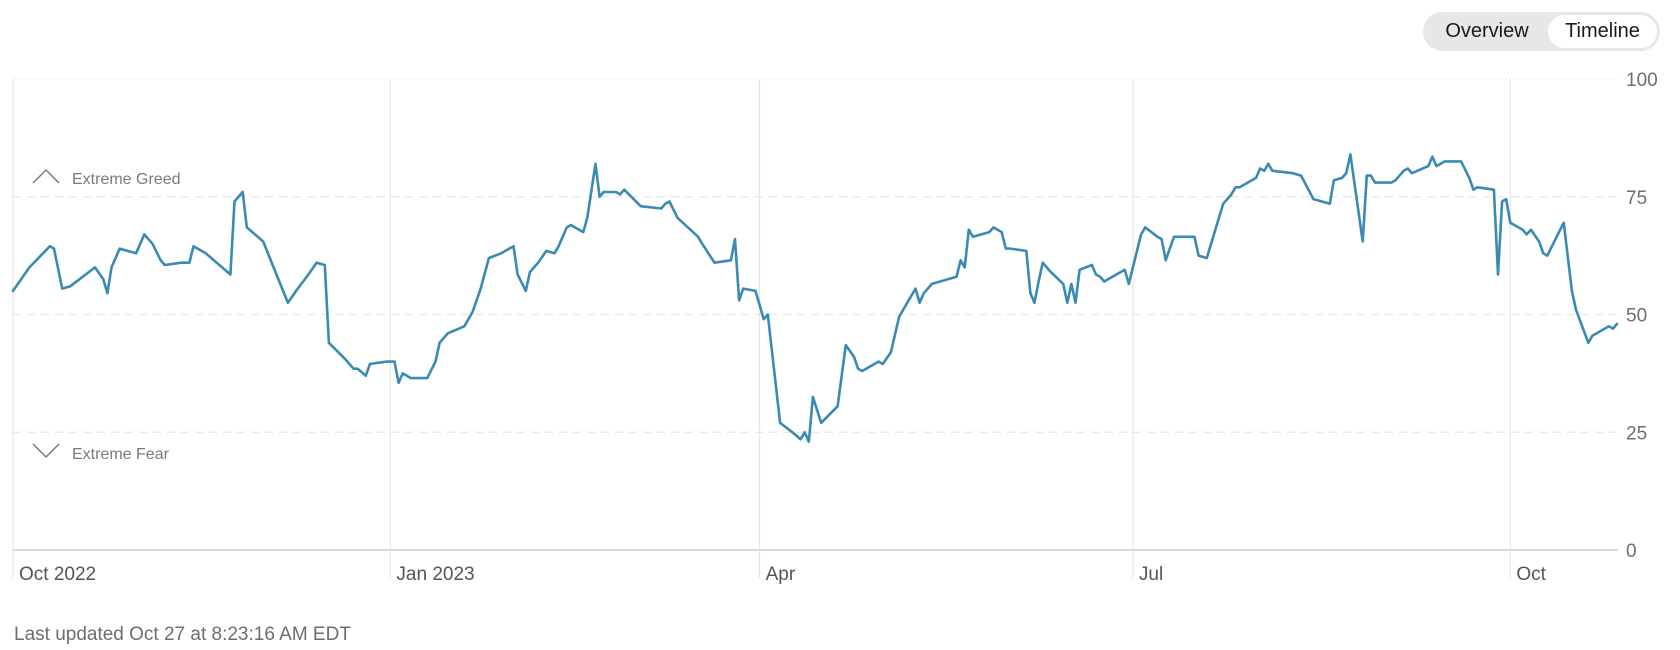 This screenshot has height=650, width=1680. What do you see at coordinates (1602, 31) in the screenshot?
I see `timeline-button: Timeline` at bounding box center [1602, 31].